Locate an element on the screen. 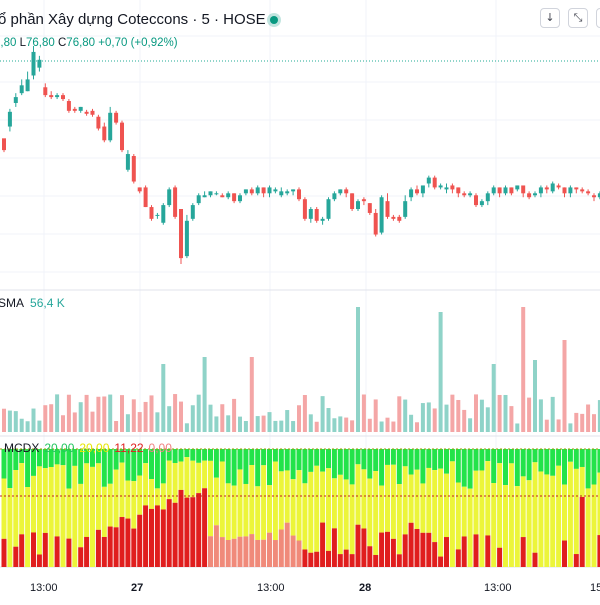 The image size is (600, 605). market-open-dot-icon is located at coordinates (274, 20).